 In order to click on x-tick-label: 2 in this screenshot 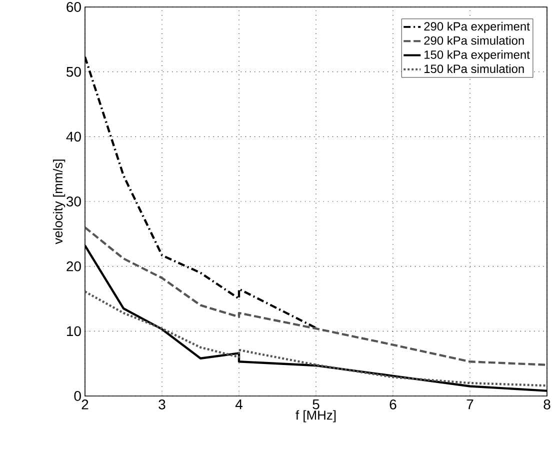, I will do `click(85, 405)`.